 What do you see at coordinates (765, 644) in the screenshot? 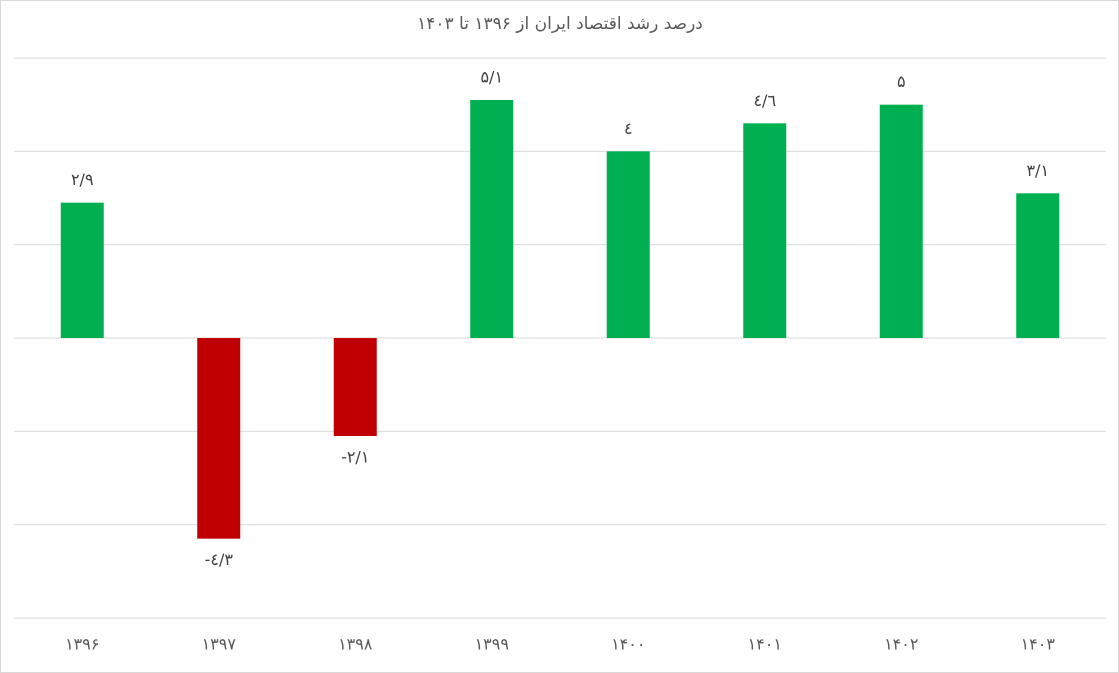
I see `x-tick-label: ۱۴۰۱` at bounding box center [765, 644].